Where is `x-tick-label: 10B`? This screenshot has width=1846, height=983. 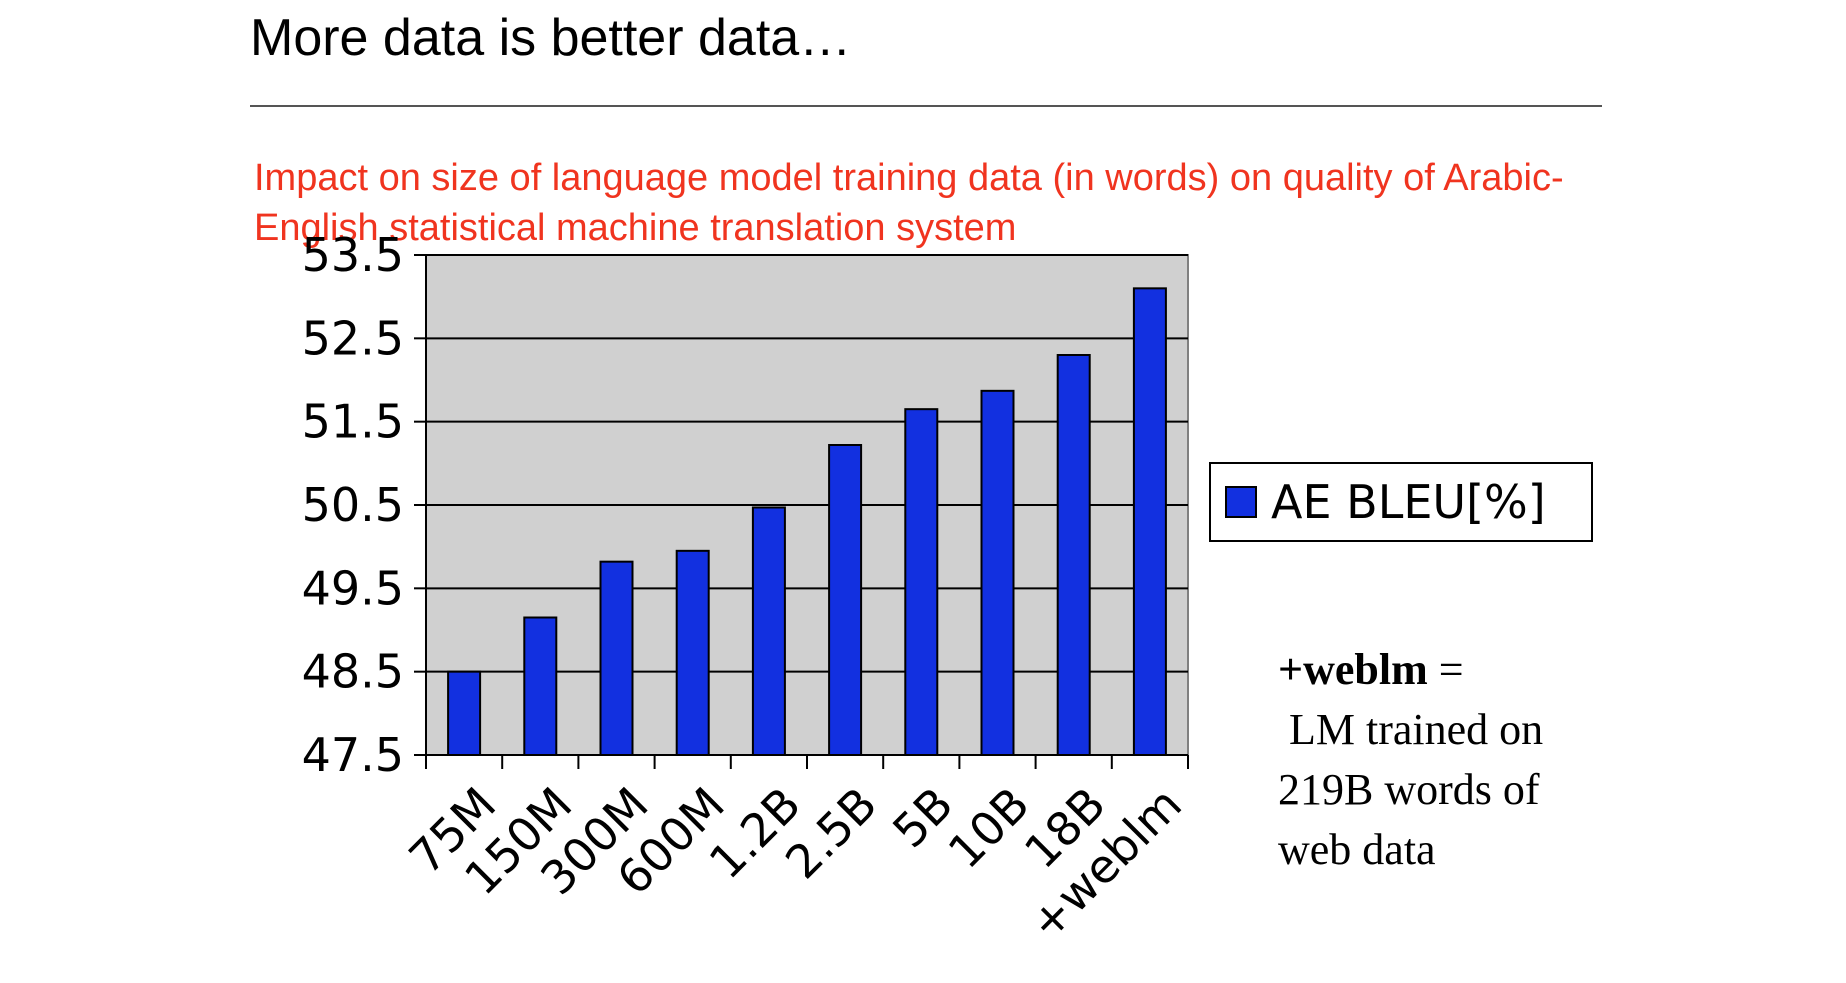 x-tick-label: 10B is located at coordinates (989, 828).